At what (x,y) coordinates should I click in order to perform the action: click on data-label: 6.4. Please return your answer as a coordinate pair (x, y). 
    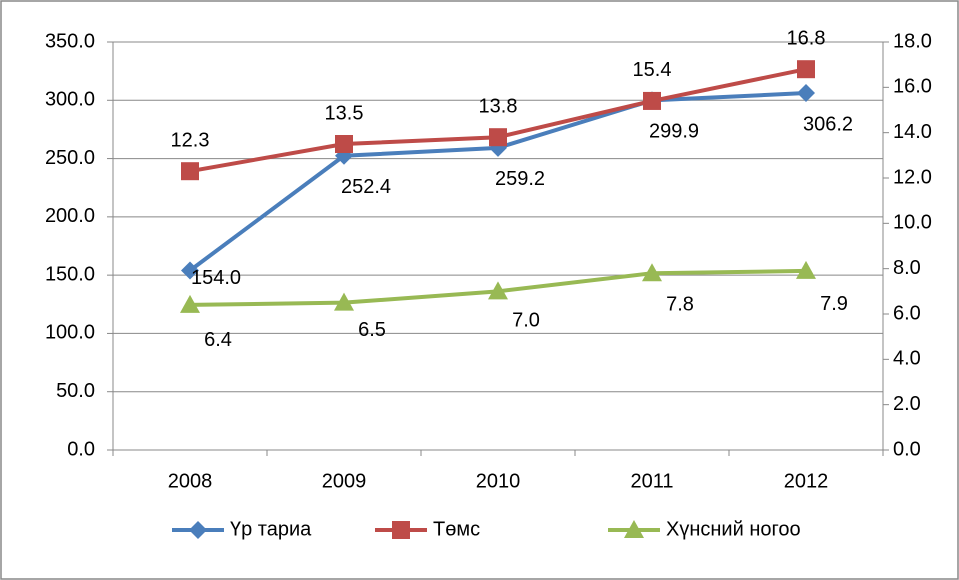
    Looking at the image, I should click on (218, 340).